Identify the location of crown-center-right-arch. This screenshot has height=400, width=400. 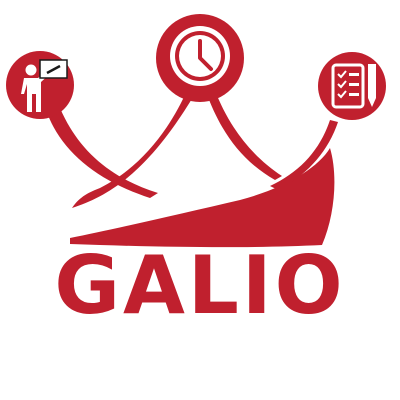
(244, 134).